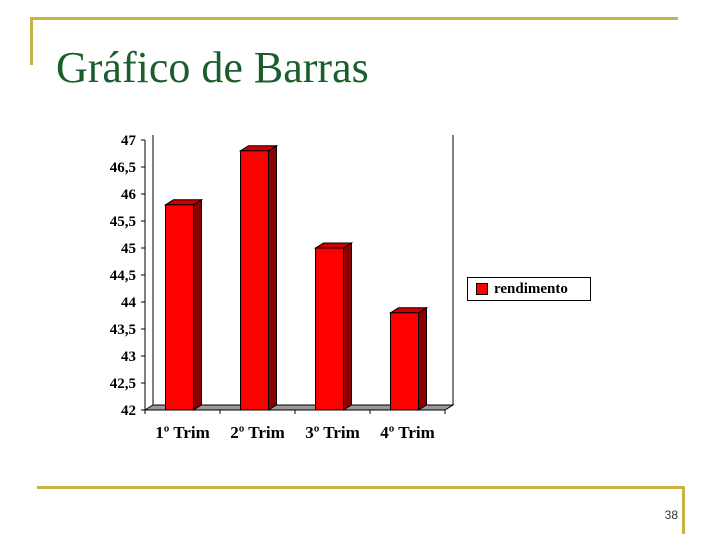 This screenshot has height=540, width=720. I want to click on x-tick-label: 1º Trim, so click(182, 432).